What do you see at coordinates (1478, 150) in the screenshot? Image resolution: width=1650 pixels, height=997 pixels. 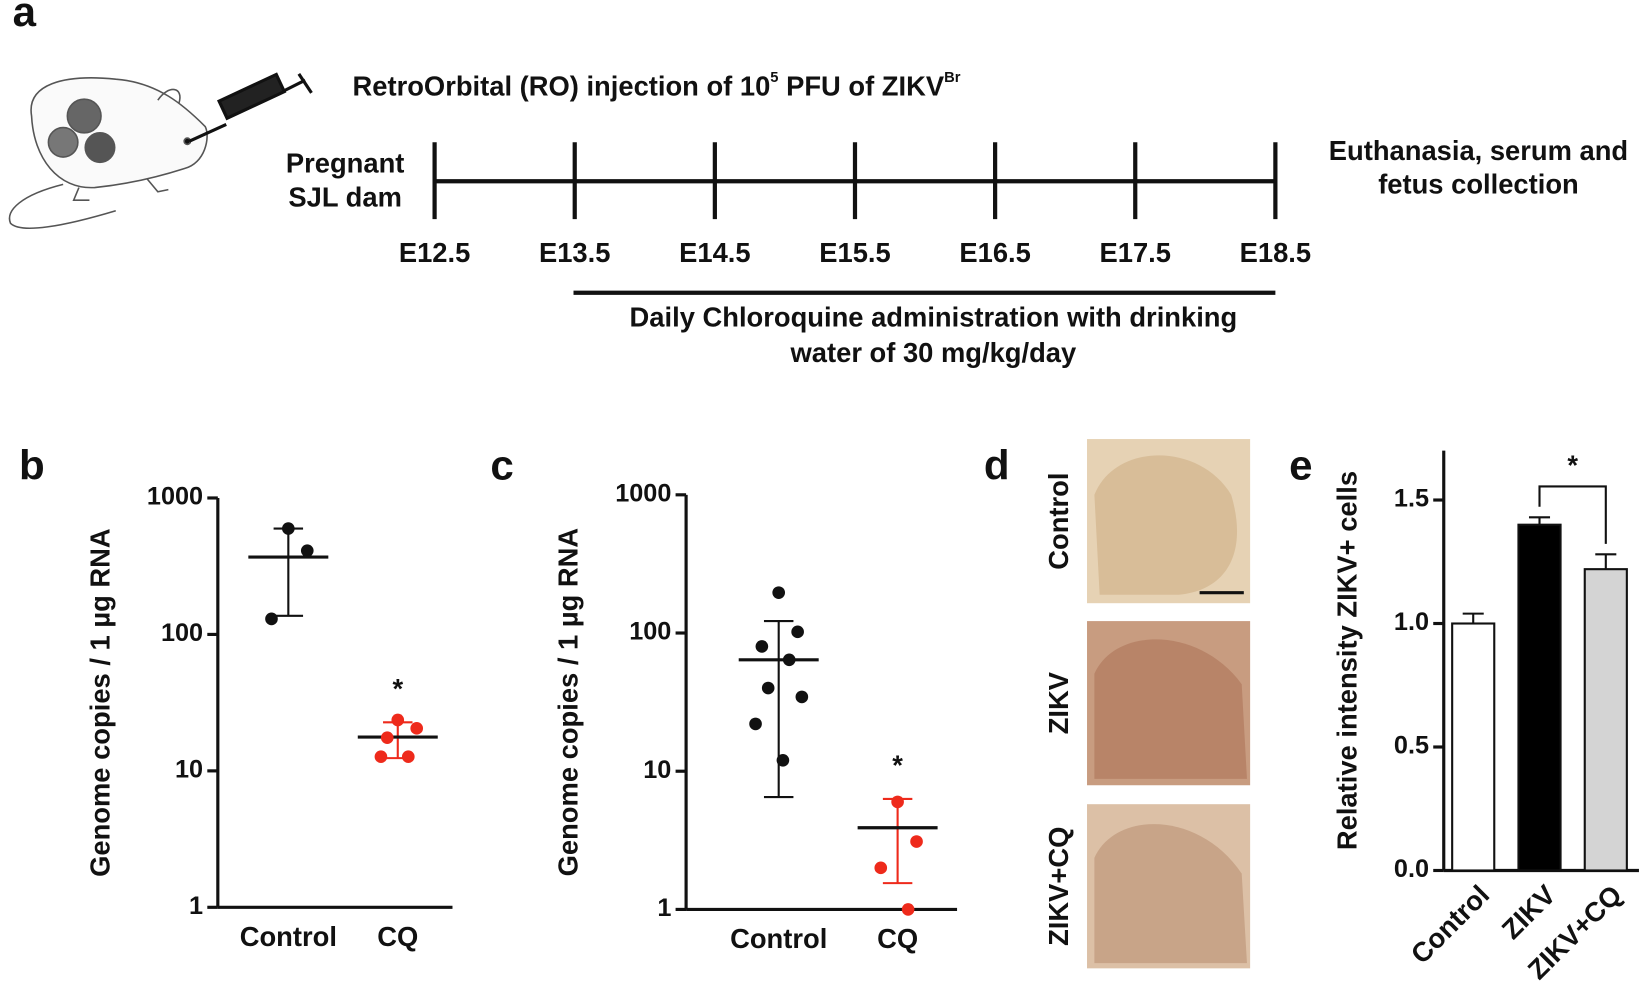 I see `timeline-end: Euthanasia, serum and` at bounding box center [1478, 150].